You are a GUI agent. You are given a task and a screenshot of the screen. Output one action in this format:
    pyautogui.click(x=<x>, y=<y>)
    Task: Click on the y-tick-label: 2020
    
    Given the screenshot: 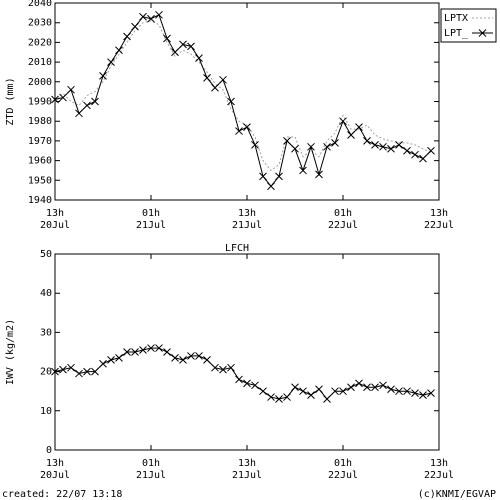 What is the action you would take?
    pyautogui.click(x=40, y=42)
    